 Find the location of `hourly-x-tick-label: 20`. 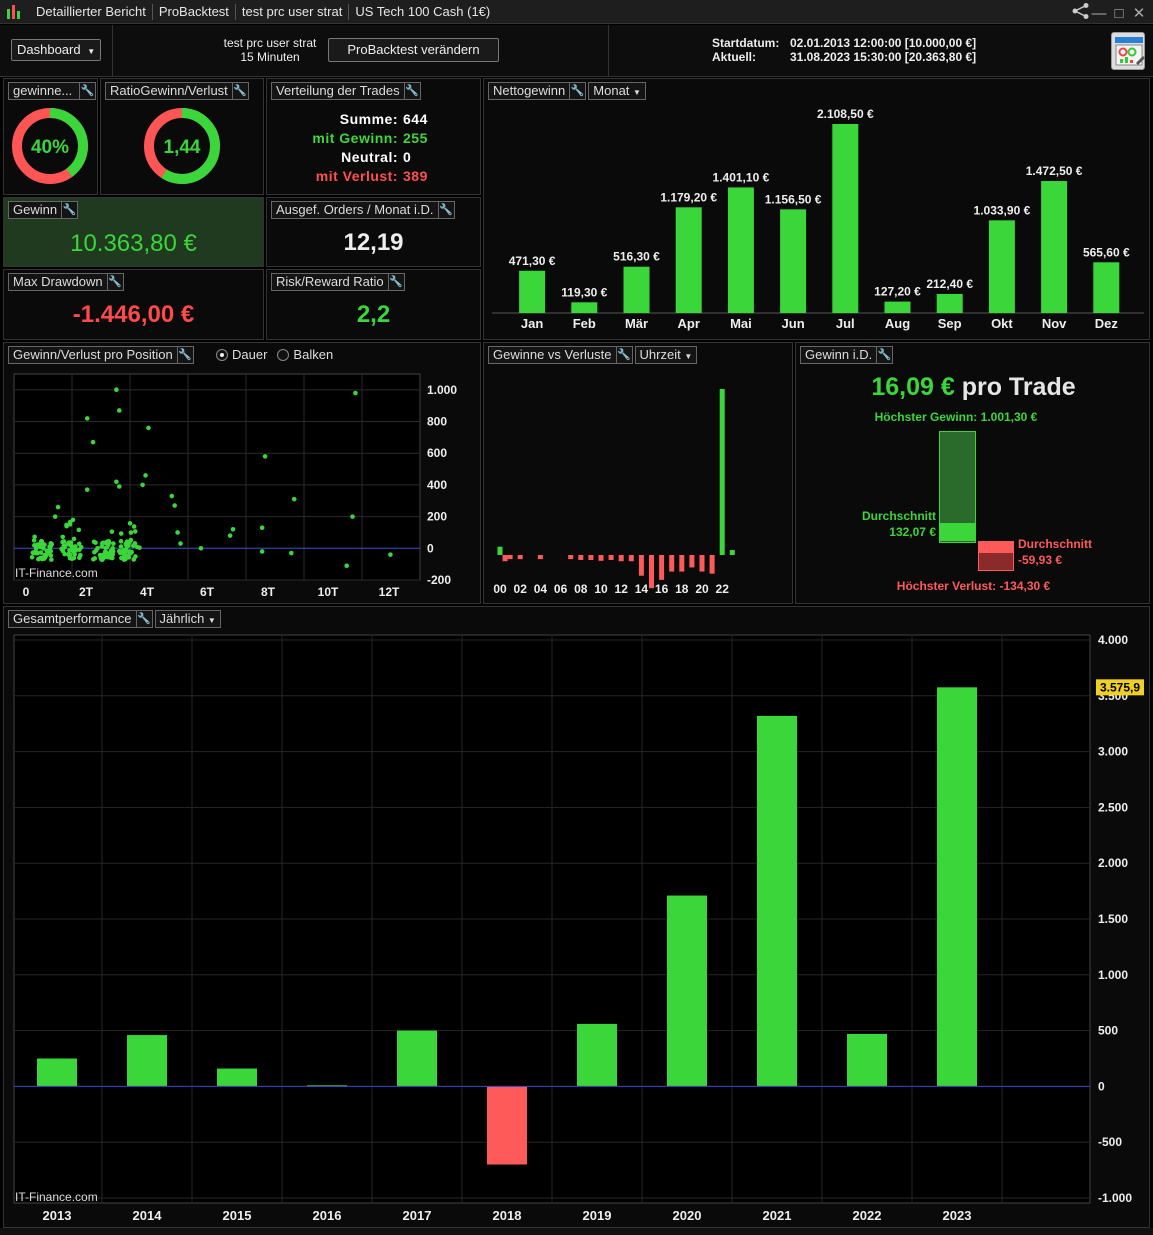

hourly-x-tick-label: 20 is located at coordinates (702, 589).